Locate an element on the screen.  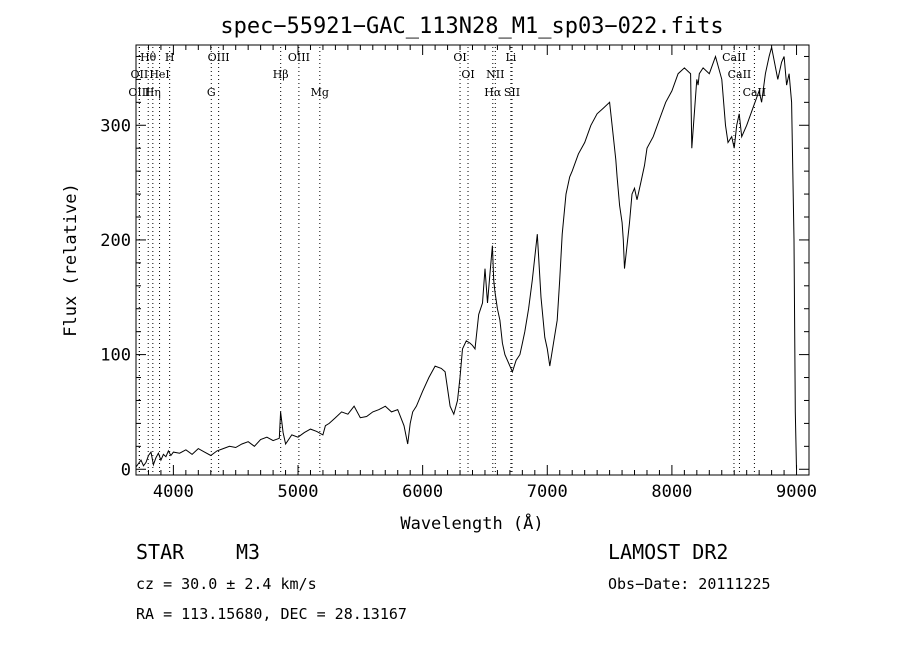
line-marker-label: SII is located at coordinates (512, 92).